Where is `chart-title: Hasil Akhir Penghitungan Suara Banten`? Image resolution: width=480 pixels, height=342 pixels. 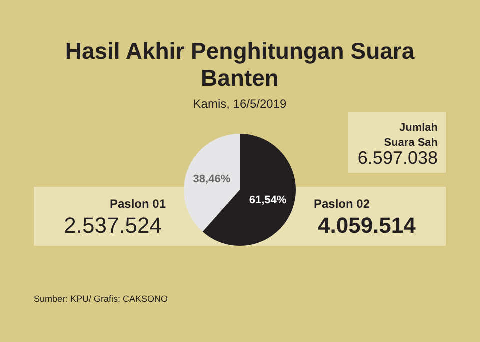
chart-title: Hasil Akhir Penghitungan Suara Banten is located at coordinates (240, 64).